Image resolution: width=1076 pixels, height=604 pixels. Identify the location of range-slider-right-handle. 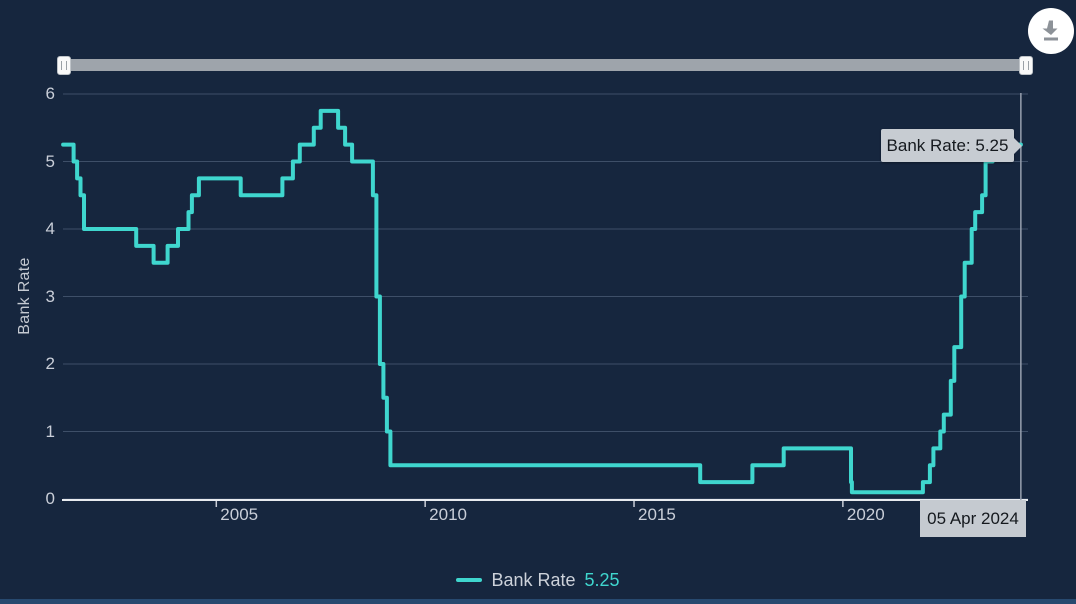
(1026, 65).